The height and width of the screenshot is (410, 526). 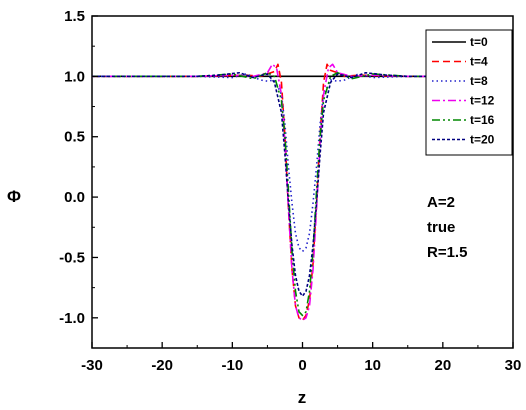 I want to click on y-axis-label: Φ, so click(x=14, y=196).